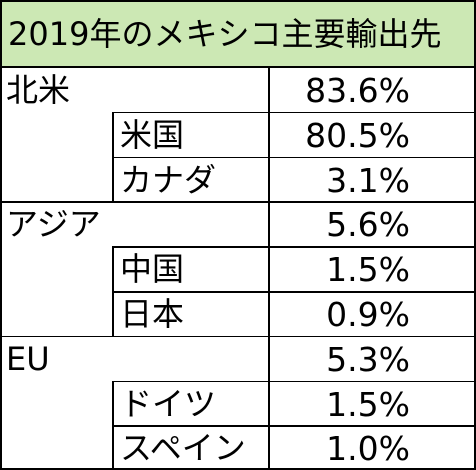 The height and width of the screenshot is (470, 476). I want to click on group-value: 5.3%, so click(368, 359).